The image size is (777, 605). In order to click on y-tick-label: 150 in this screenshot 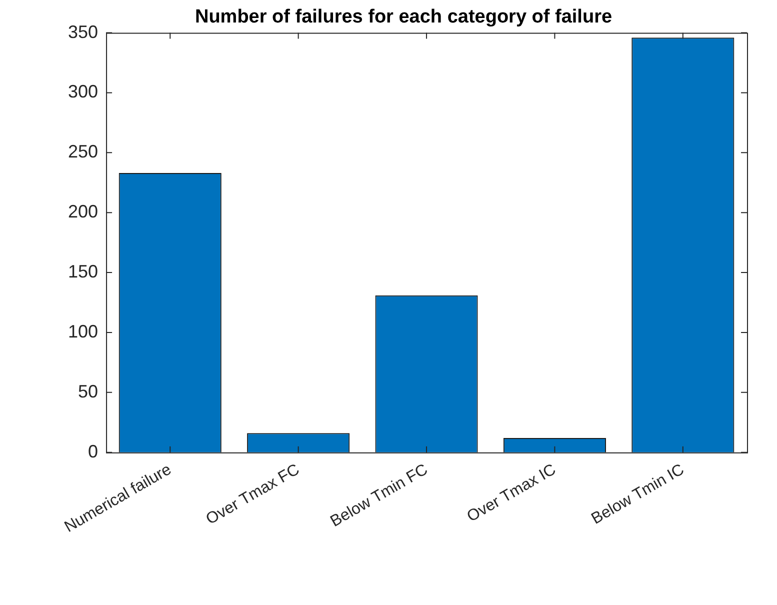, I will do `click(83, 272)`.